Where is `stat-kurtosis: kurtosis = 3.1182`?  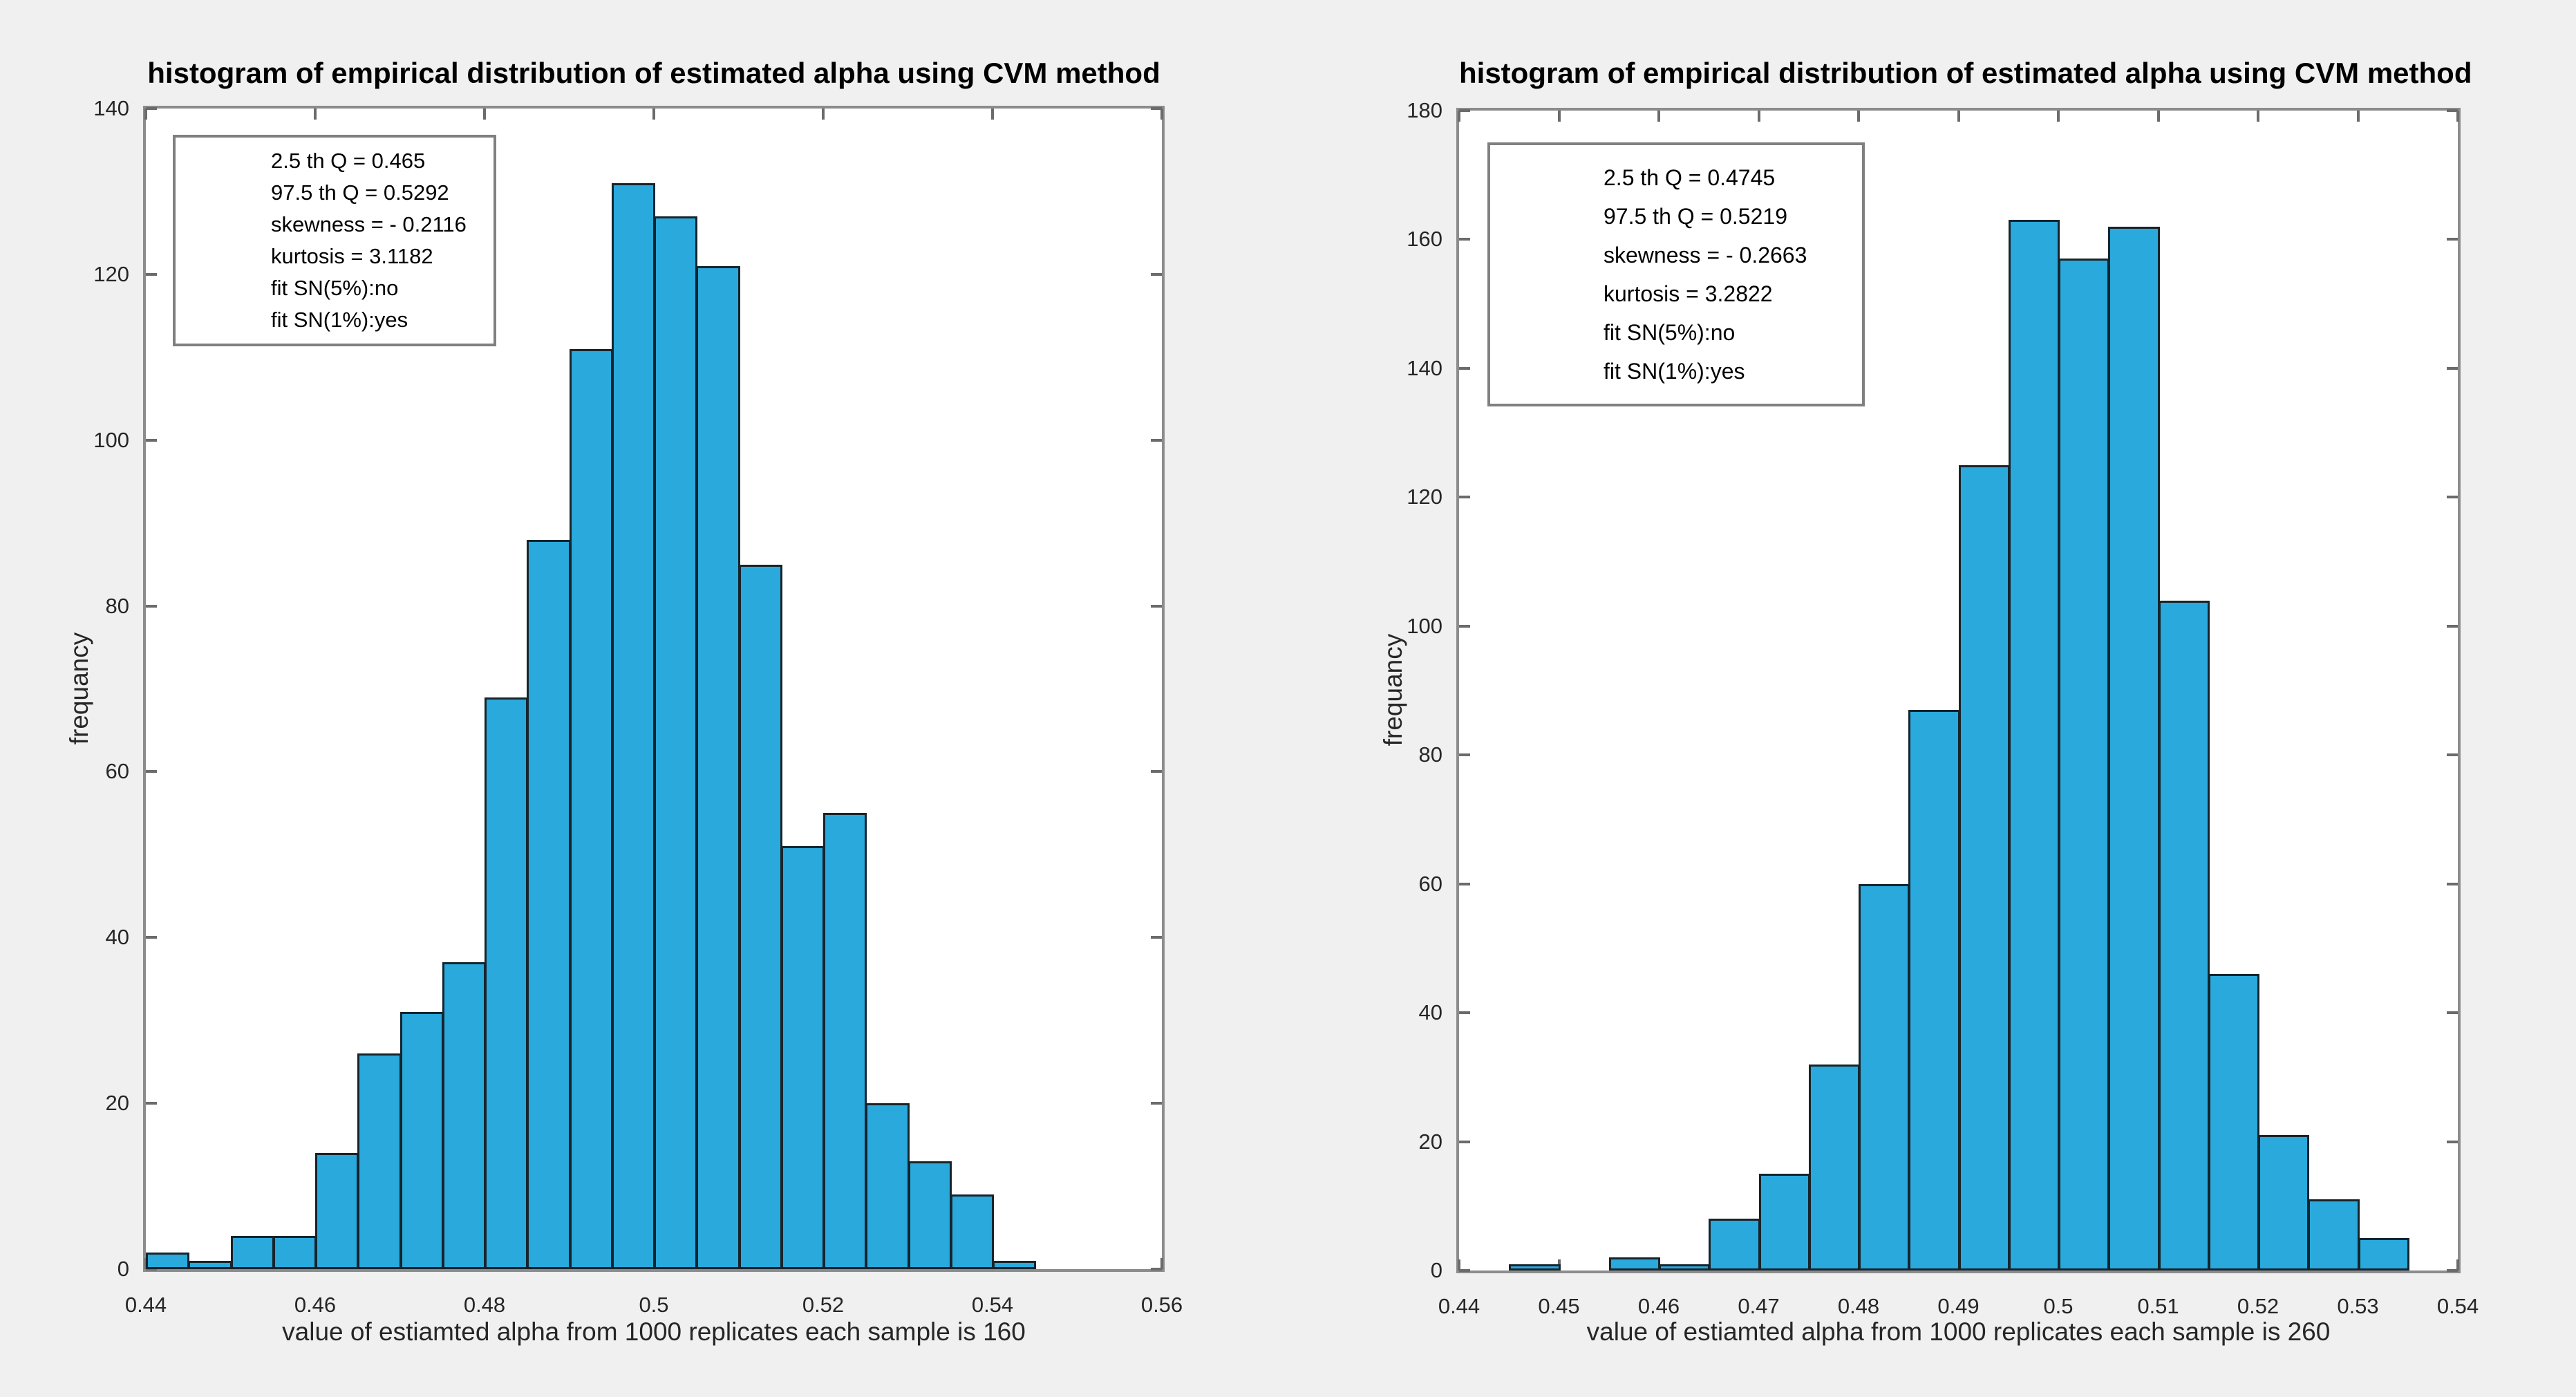 stat-kurtosis: kurtosis = 3.1182 is located at coordinates (352, 256).